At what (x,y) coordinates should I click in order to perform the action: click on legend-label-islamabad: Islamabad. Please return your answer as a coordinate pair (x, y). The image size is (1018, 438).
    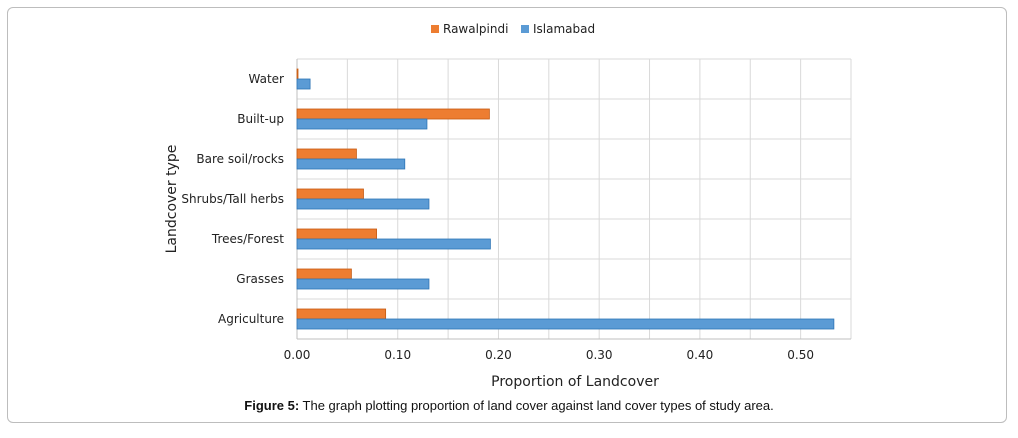
    Looking at the image, I should click on (564, 29).